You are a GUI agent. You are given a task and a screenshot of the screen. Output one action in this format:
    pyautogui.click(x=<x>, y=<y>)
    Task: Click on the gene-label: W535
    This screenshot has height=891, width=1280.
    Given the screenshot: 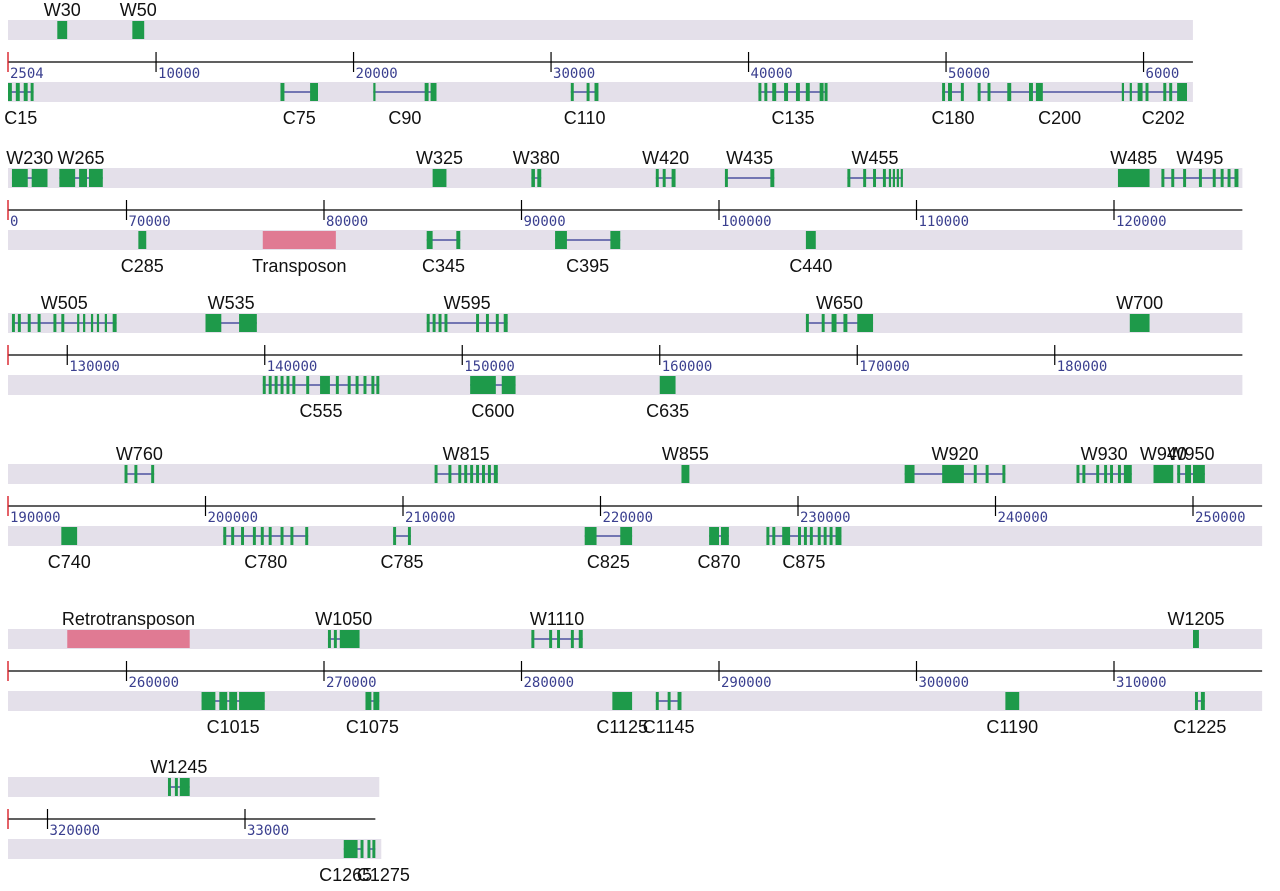 What is the action you would take?
    pyautogui.click(x=231, y=303)
    